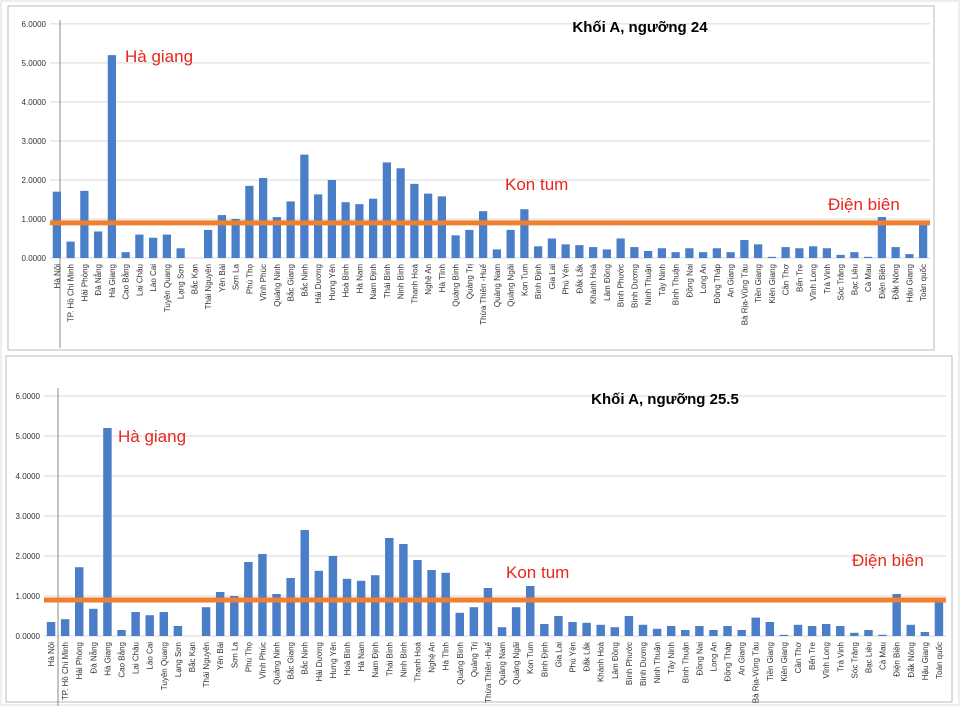 This screenshot has width=960, height=706. What do you see at coordinates (786, 279) in the screenshot?
I see `x-tick-label: Cần Thơ` at bounding box center [786, 279].